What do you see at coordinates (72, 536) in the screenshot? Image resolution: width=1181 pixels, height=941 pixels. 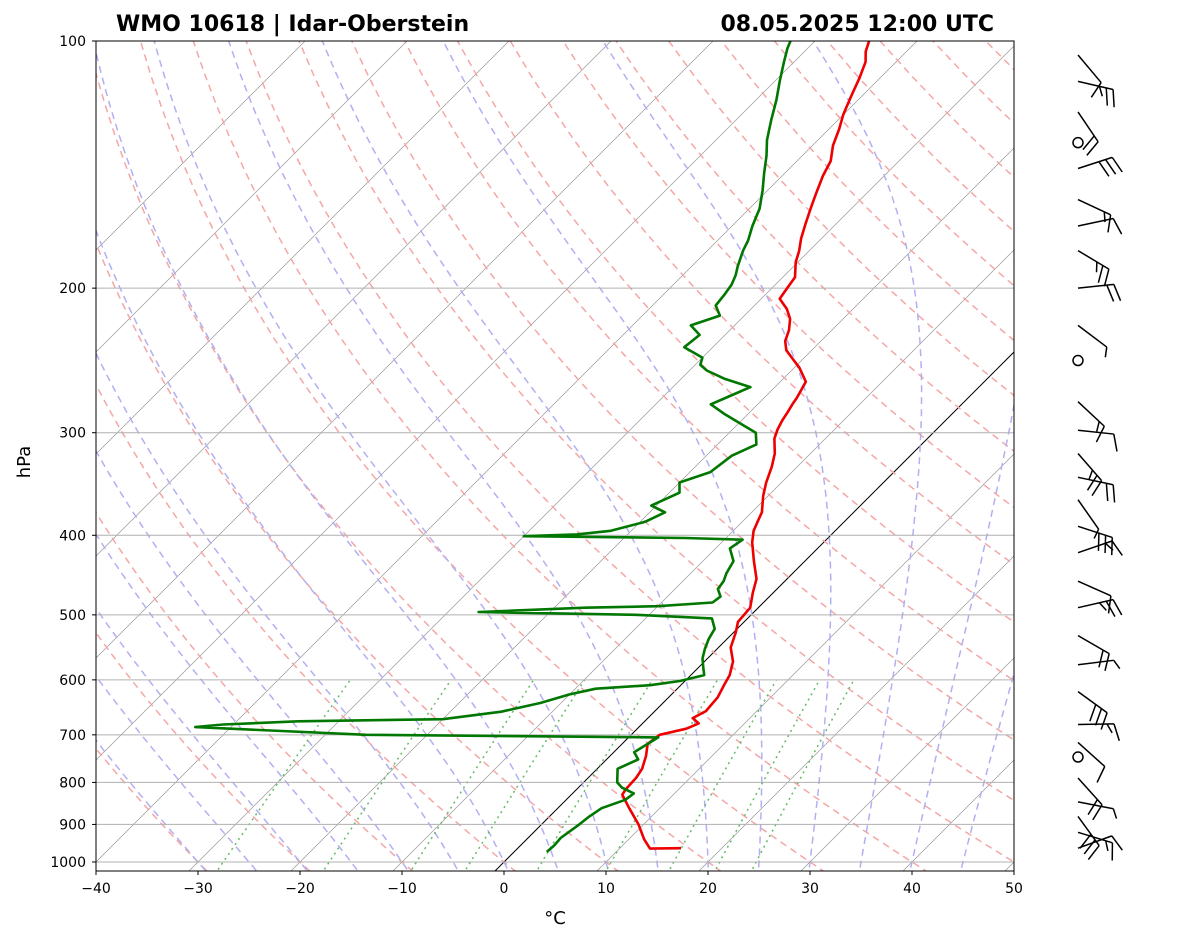 I see `y-tick-label: 400` at bounding box center [72, 536].